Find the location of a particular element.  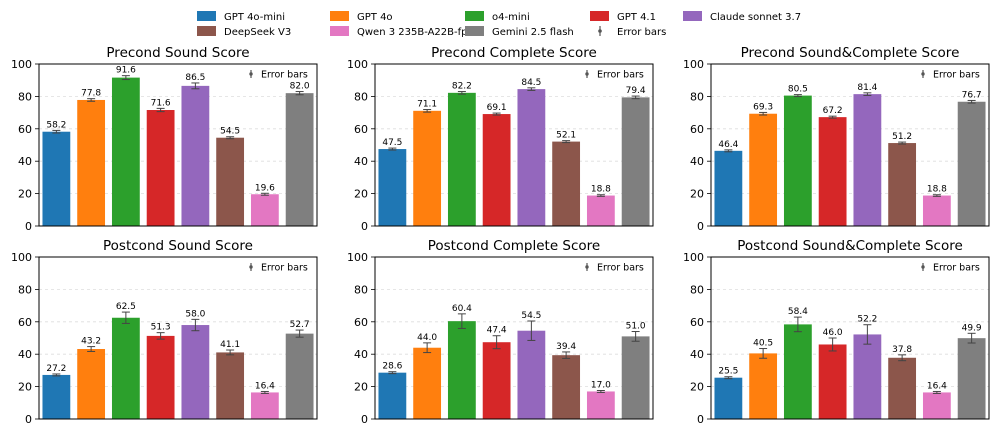

value-label: 77.8 is located at coordinates (91, 94).